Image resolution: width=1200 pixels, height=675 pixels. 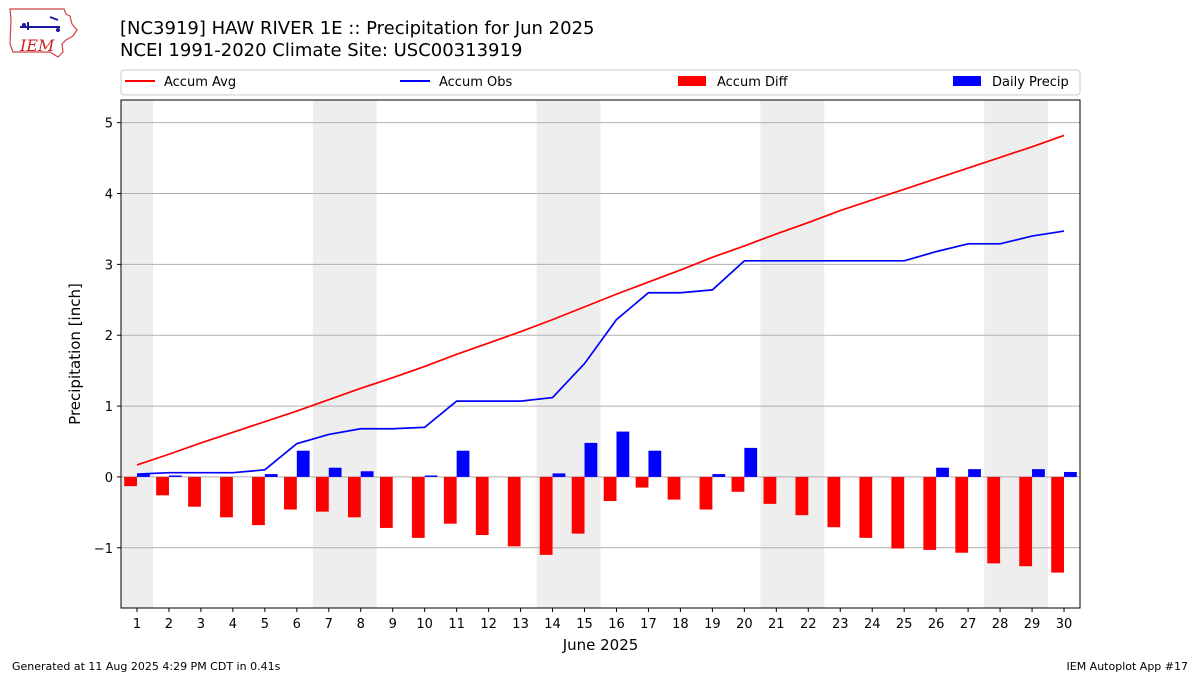 I want to click on x-tick-label: 7, so click(x=329, y=624).